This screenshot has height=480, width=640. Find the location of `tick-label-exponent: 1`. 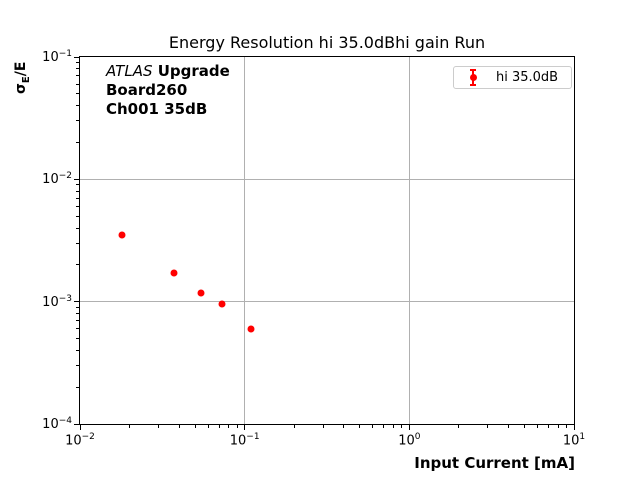

tick-label-exponent: 1 is located at coordinates (582, 437).